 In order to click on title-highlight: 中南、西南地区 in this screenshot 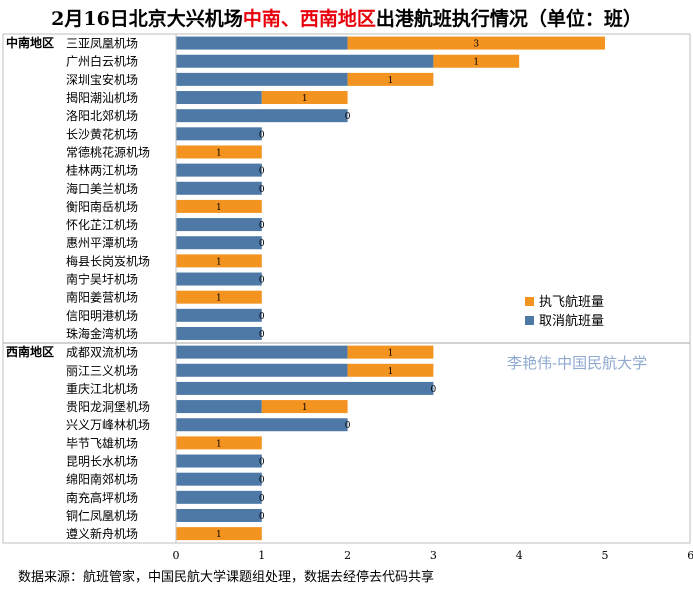, I will do `click(309, 19)`.